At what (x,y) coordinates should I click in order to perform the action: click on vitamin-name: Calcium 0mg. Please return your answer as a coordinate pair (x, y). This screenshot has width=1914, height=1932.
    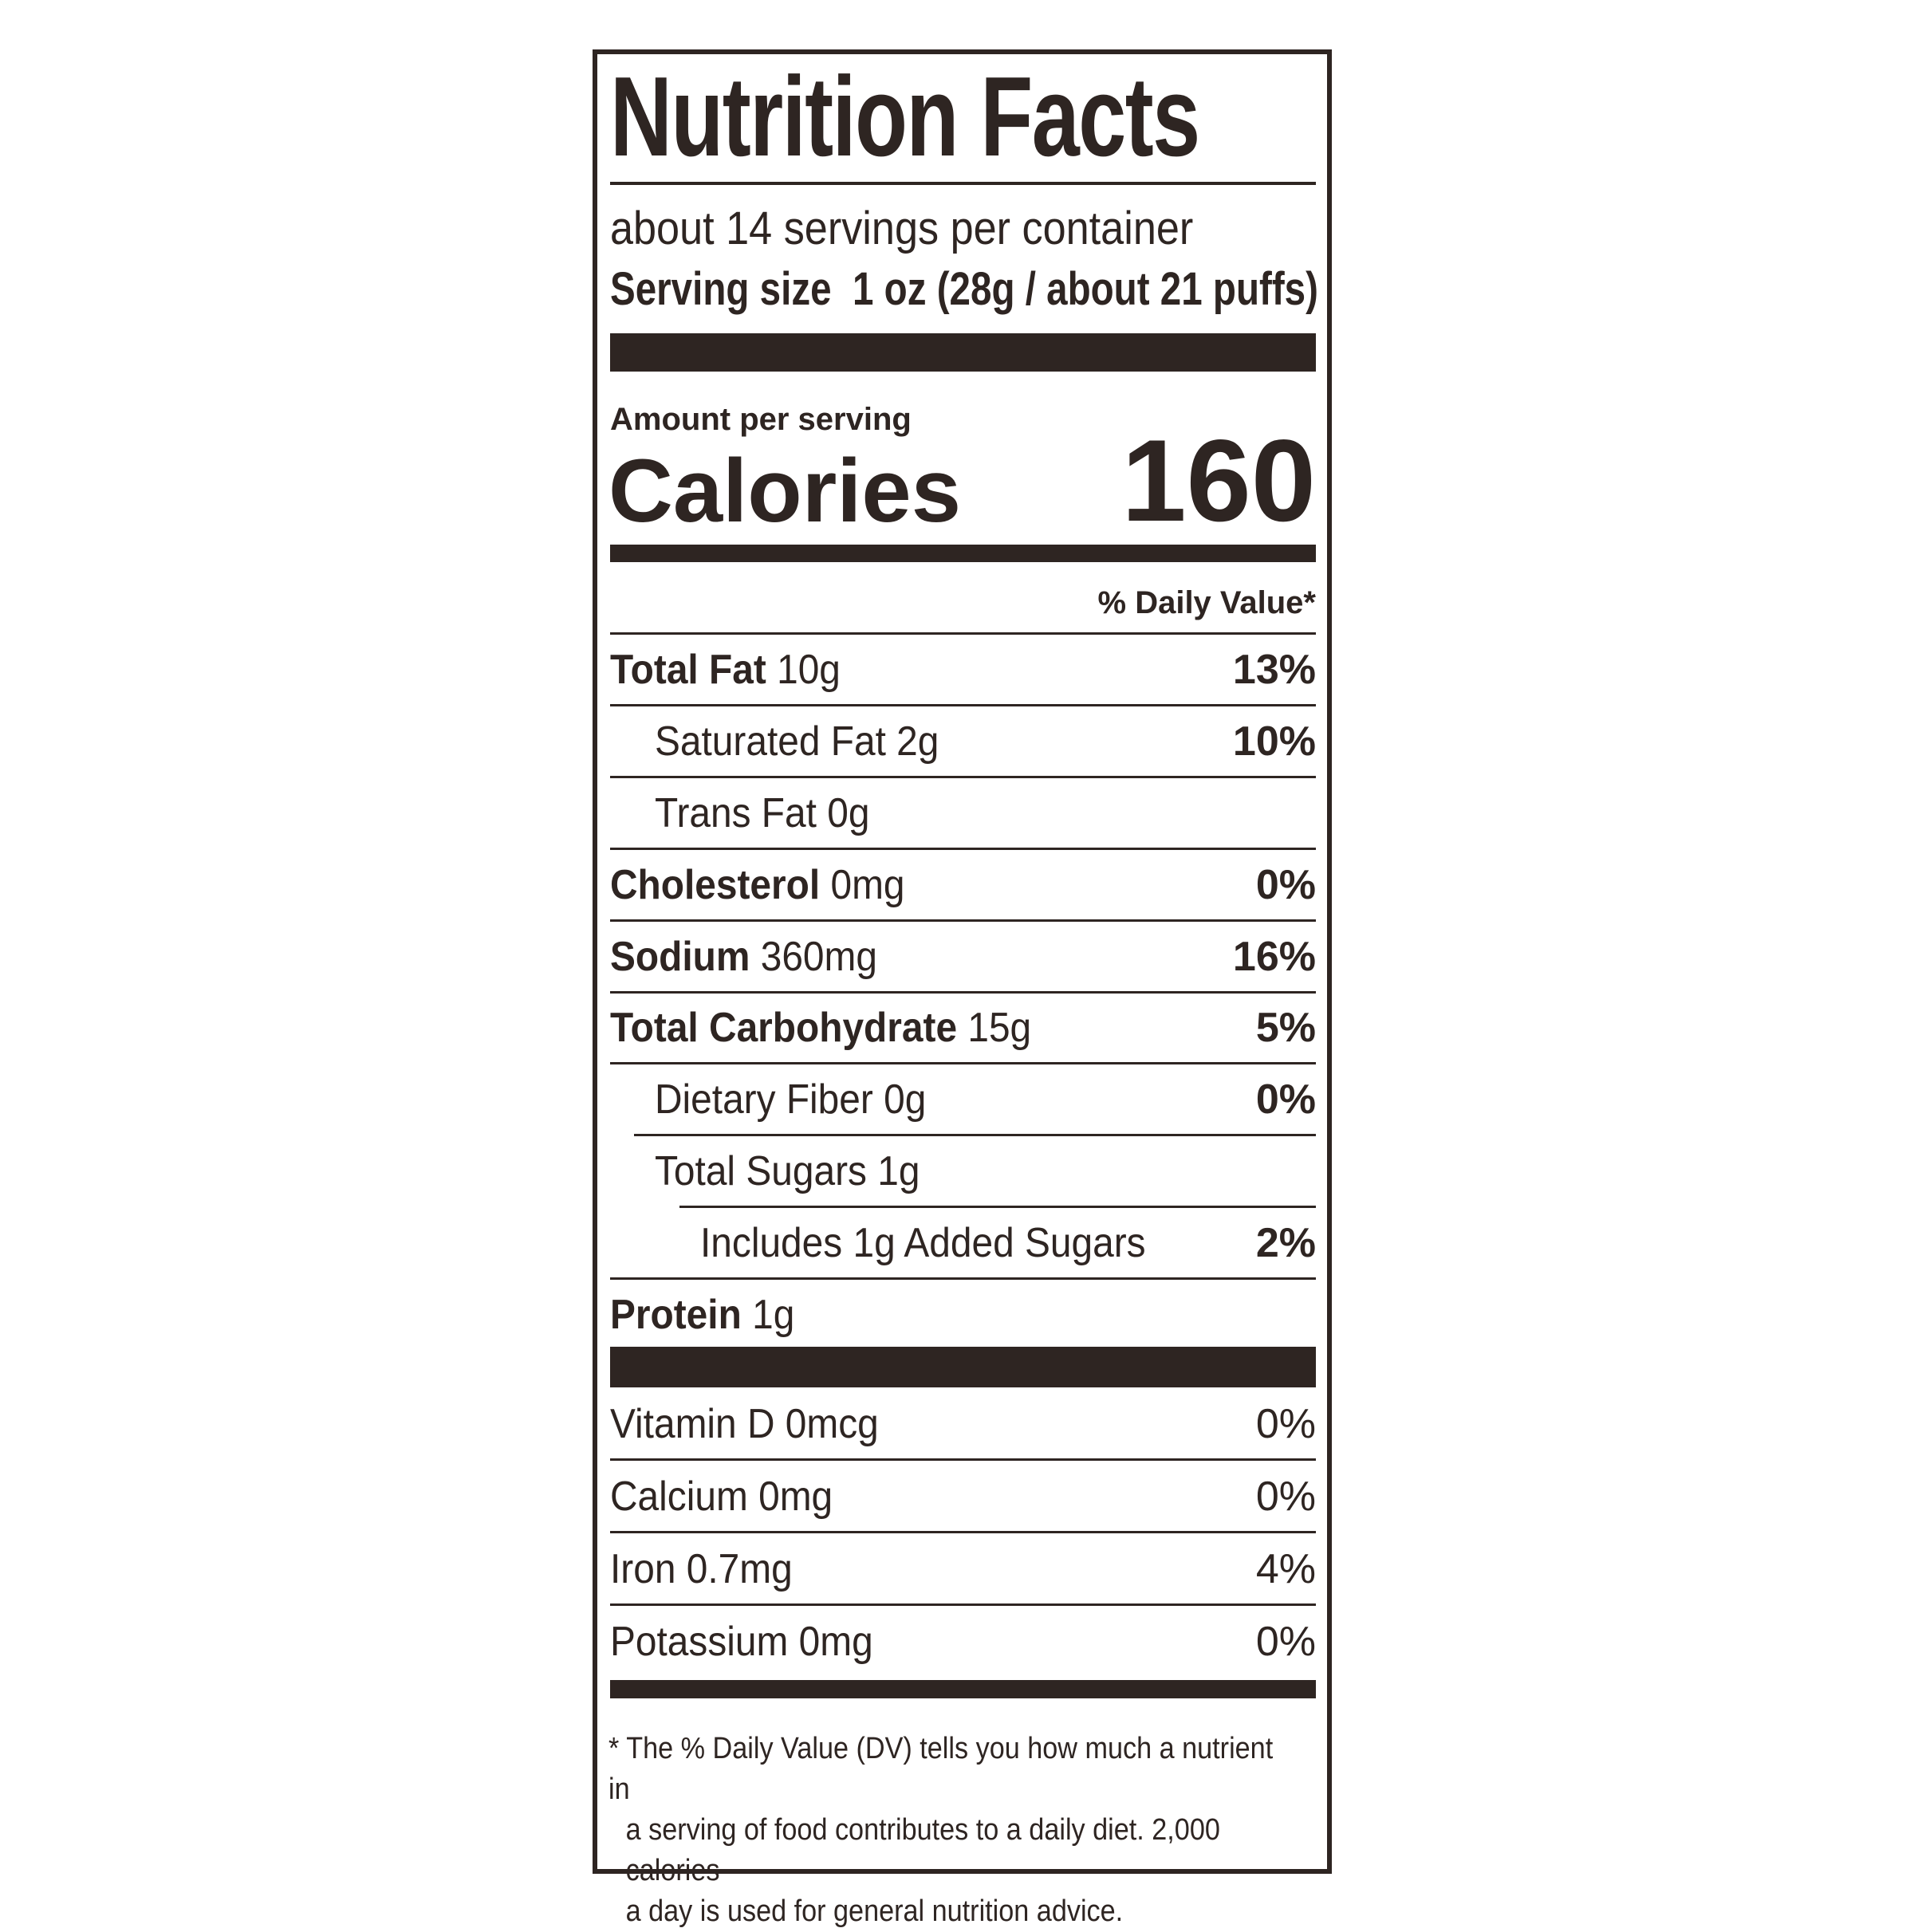
    Looking at the image, I should click on (721, 1497).